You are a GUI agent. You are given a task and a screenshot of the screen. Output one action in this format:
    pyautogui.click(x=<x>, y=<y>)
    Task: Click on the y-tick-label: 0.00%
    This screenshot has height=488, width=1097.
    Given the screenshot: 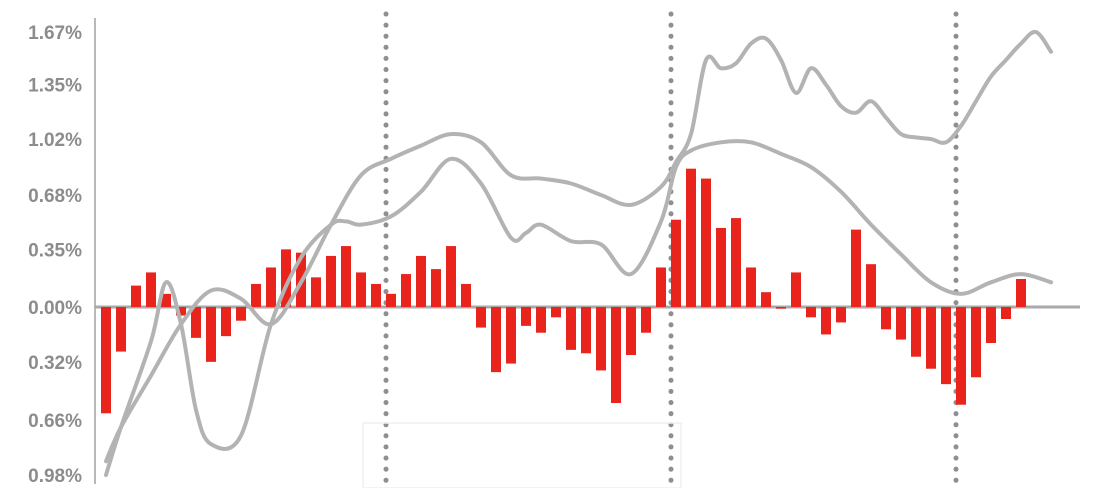 What is the action you would take?
    pyautogui.click(x=55, y=308)
    